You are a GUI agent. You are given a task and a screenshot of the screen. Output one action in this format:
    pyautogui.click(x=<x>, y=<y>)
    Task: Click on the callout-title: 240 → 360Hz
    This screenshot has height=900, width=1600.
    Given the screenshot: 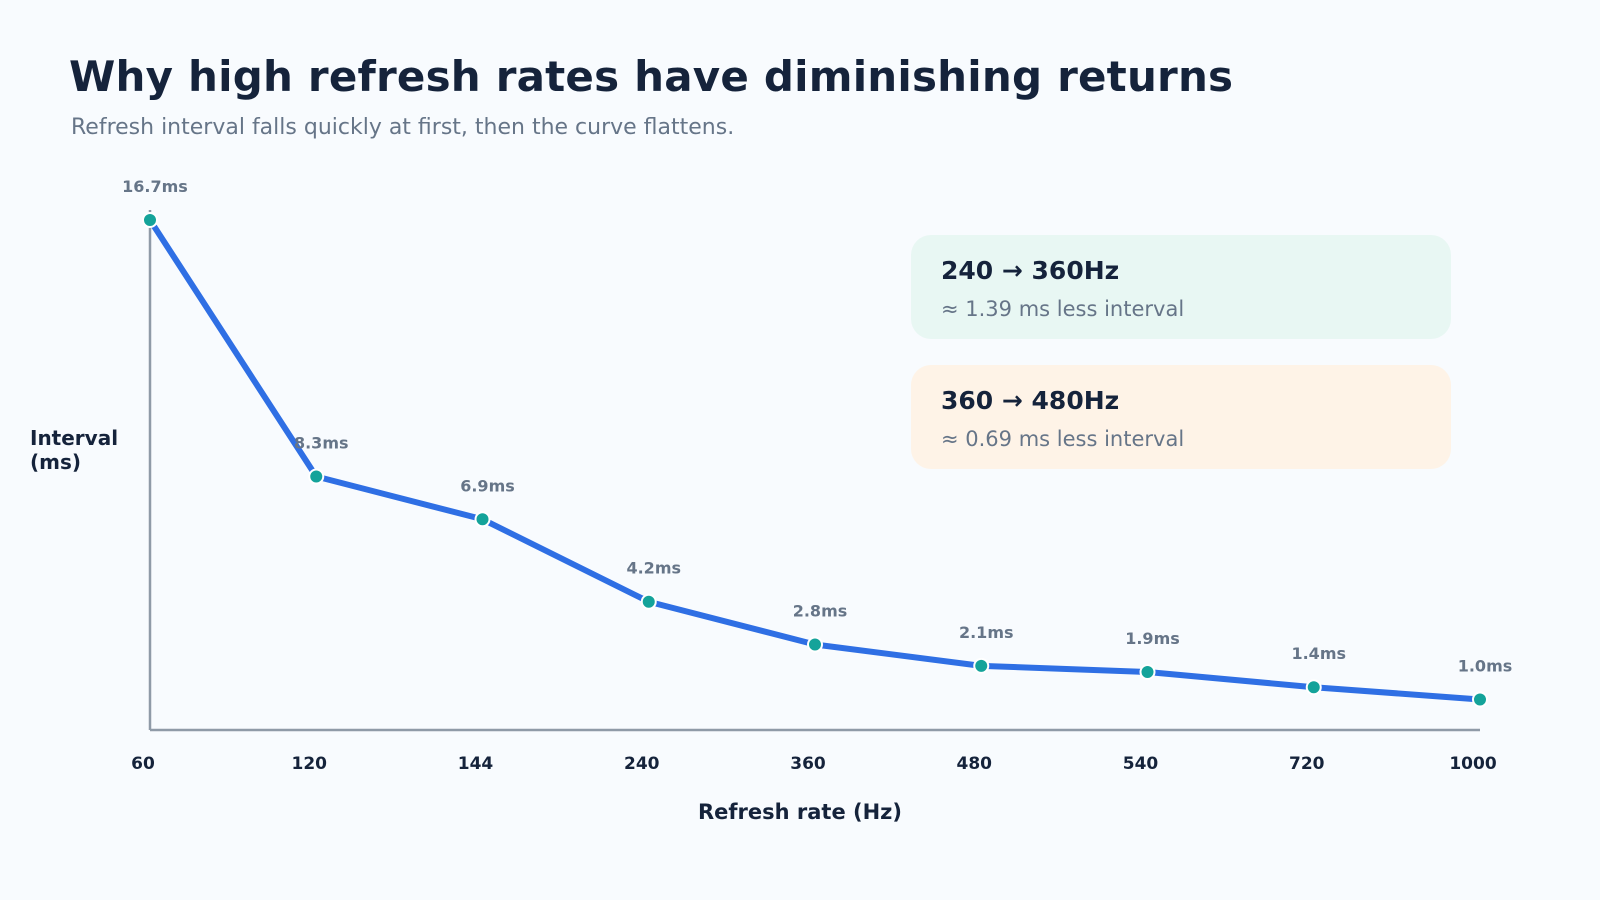 What is the action you would take?
    pyautogui.click(x=1030, y=270)
    